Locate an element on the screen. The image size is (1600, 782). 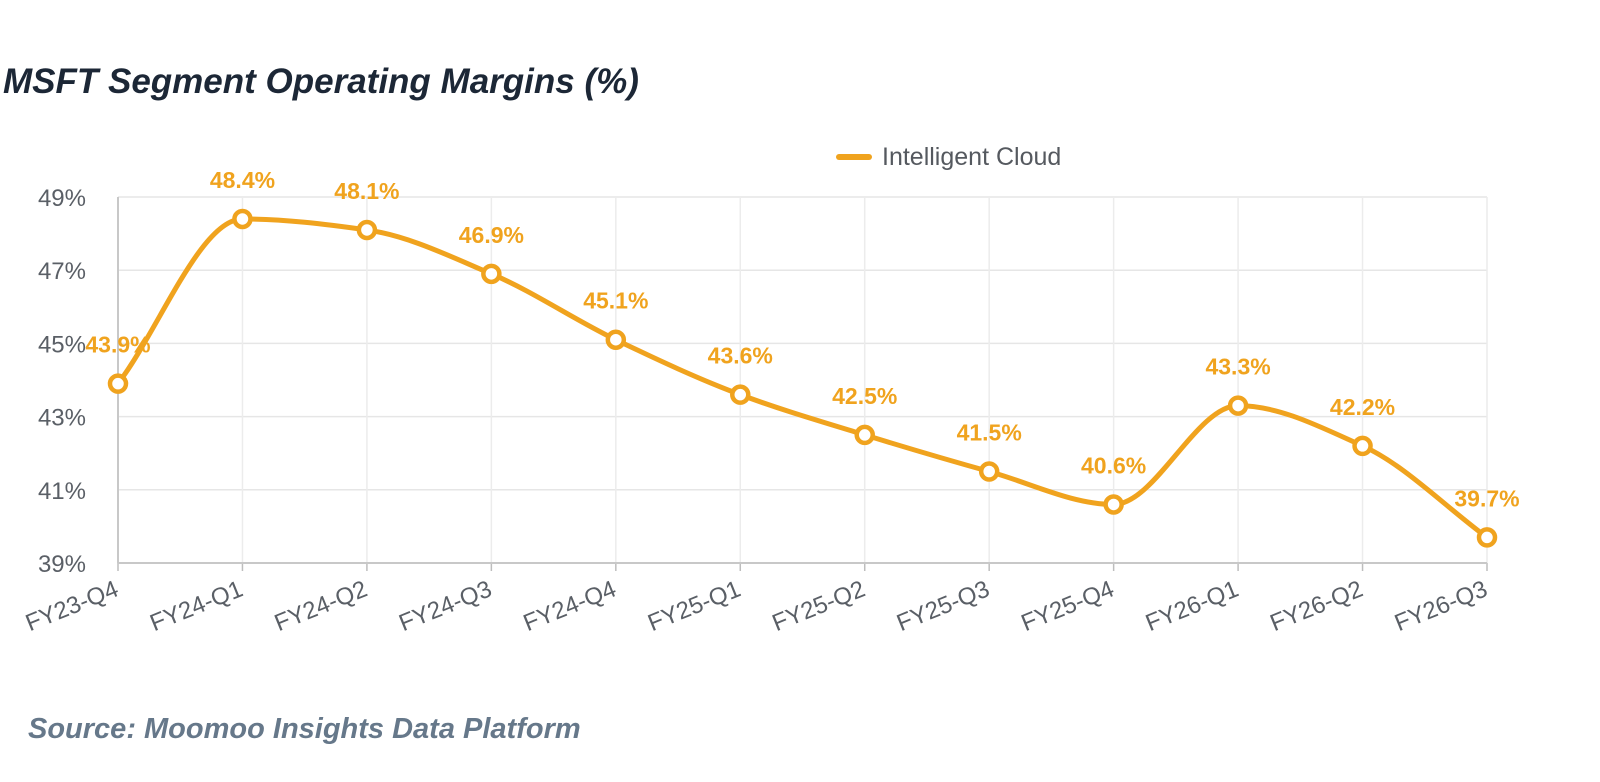
data-label: 46.9% is located at coordinates (491, 235).